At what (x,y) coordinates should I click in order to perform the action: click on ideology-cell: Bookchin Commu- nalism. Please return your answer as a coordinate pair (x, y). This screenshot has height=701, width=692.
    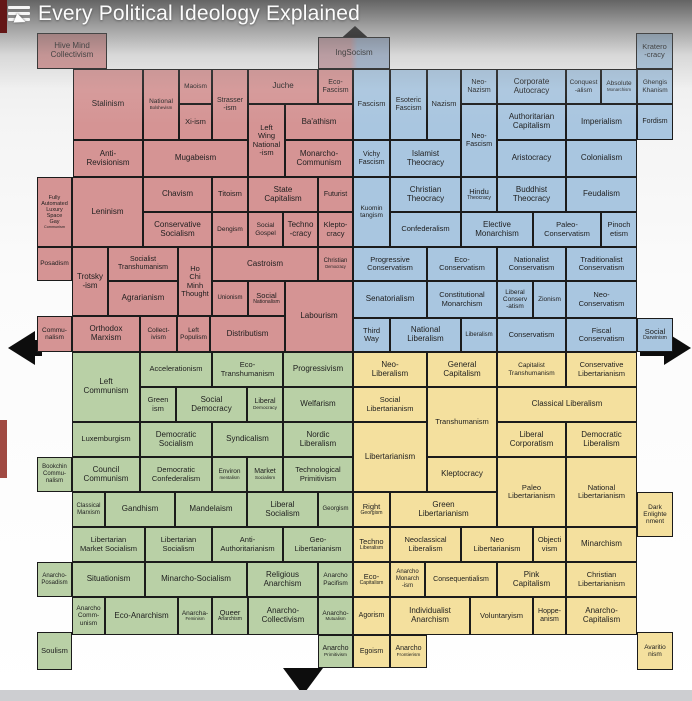
    Looking at the image, I should click on (54, 474).